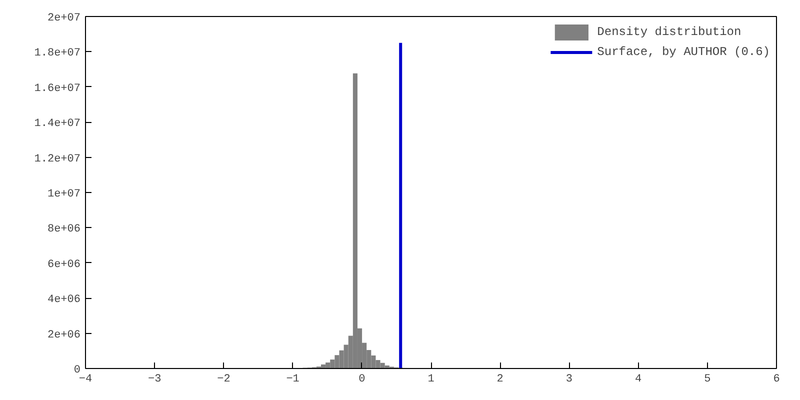  Describe the element at coordinates (683, 52) in the screenshot. I see `legend-label: Surface, by AUTHOR (0.6)` at that location.